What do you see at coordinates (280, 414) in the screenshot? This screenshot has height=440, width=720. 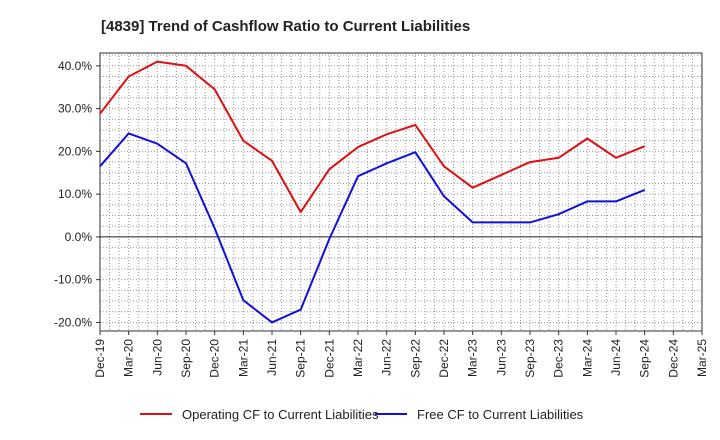 I see `legend-label-1: Operating CF to Current Liabilities` at bounding box center [280, 414].